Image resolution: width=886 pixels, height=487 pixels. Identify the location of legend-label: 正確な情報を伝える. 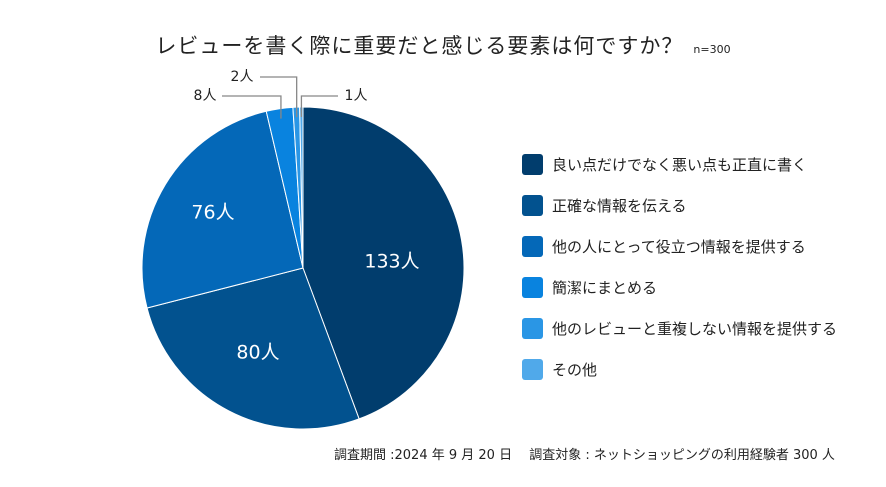
(619, 206).